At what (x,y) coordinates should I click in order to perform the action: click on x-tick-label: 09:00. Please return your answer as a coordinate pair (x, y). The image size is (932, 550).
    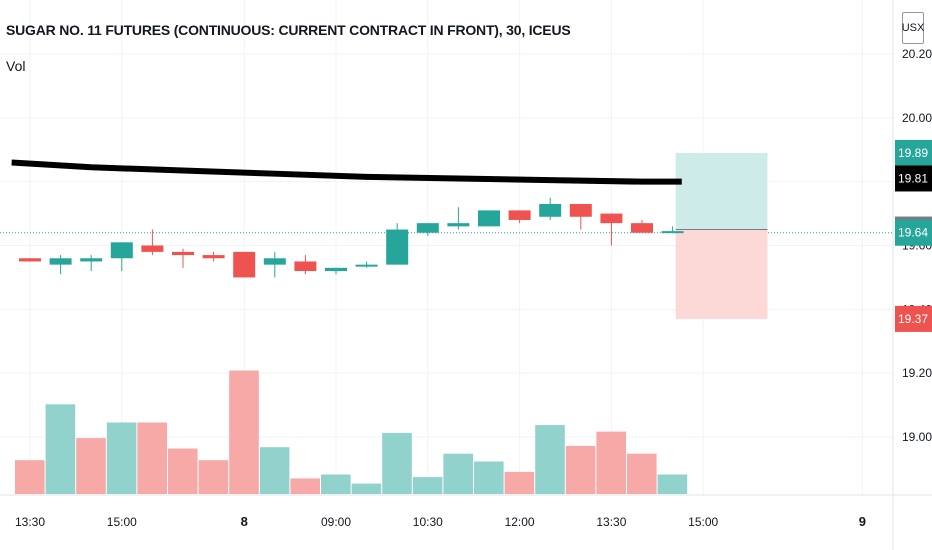
    Looking at the image, I should click on (336, 522).